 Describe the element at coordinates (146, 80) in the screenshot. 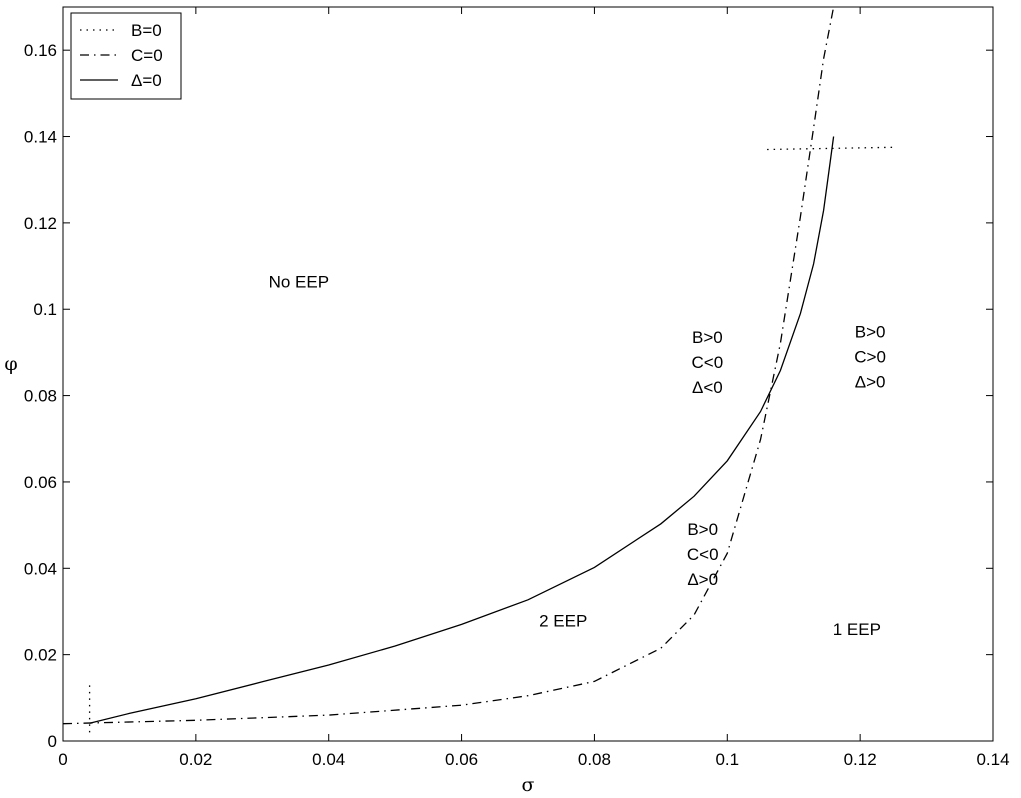

I see `legend-label-delta0: Δ=0` at that location.